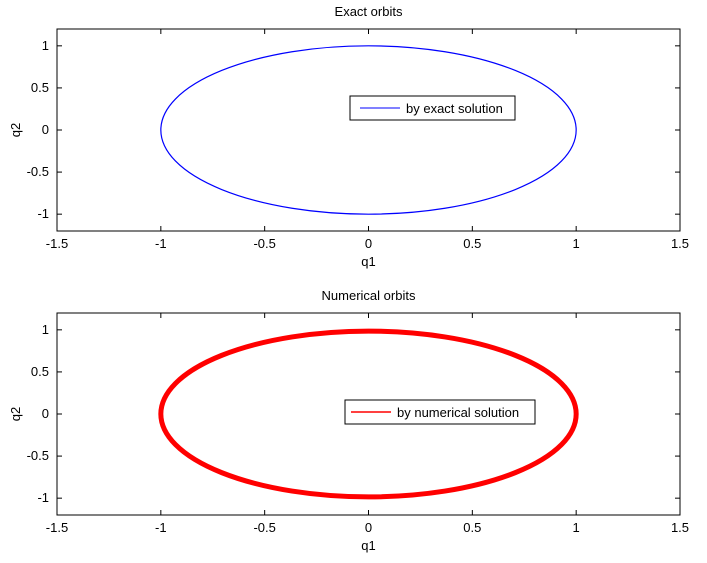 This screenshot has height=563, width=707. I want to click on y-axis-label-0: q2, so click(15, 130).